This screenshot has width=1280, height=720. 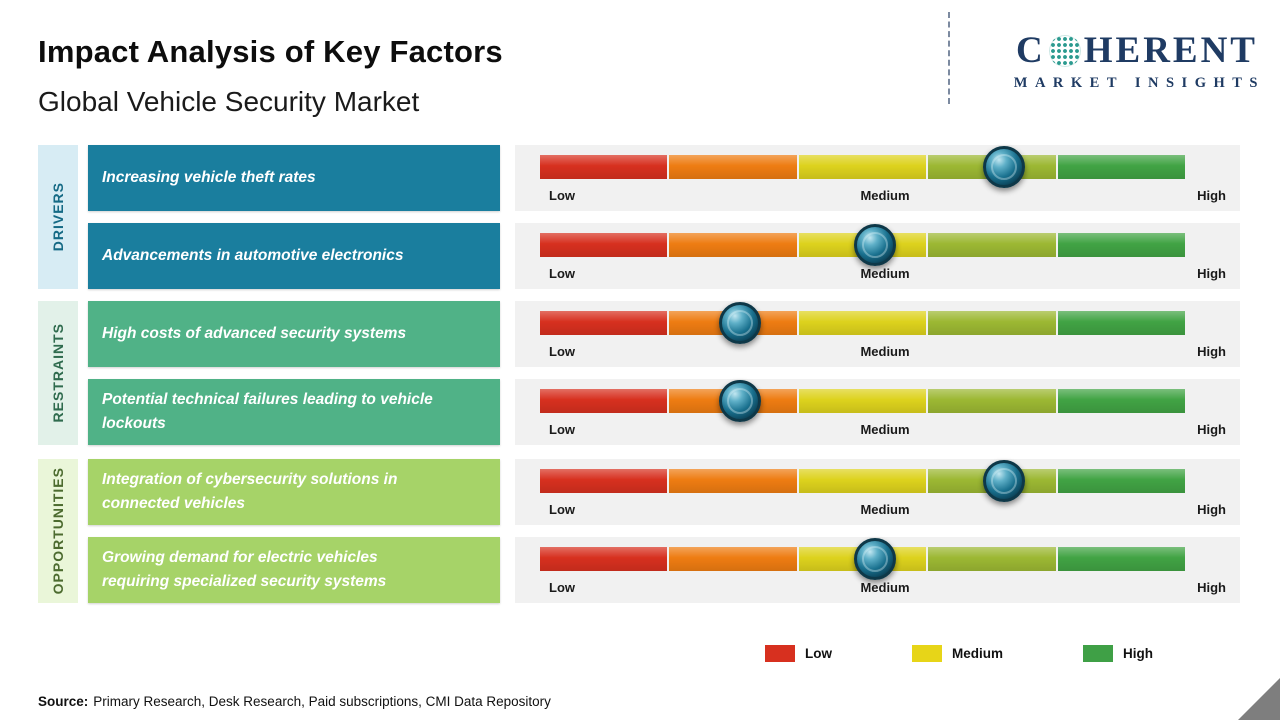 I want to click on logo-tagline: MARKET INSIGHTS, so click(x=1139, y=83).